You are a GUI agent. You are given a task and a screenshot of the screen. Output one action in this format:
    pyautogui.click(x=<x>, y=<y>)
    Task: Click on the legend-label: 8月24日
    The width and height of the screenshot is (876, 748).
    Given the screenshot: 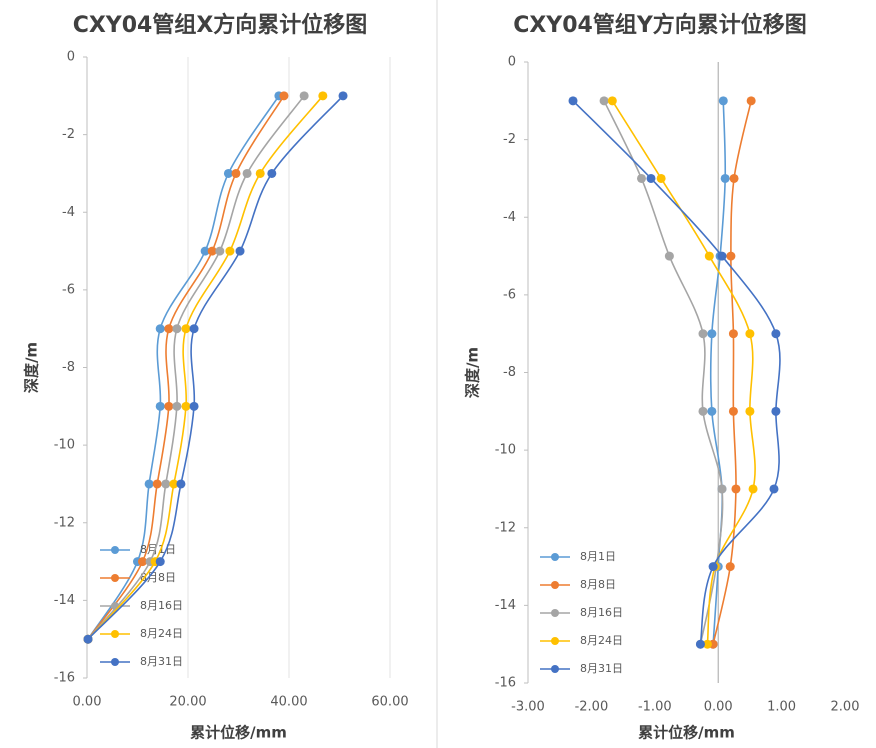 What is the action you would take?
    pyautogui.click(x=601, y=640)
    